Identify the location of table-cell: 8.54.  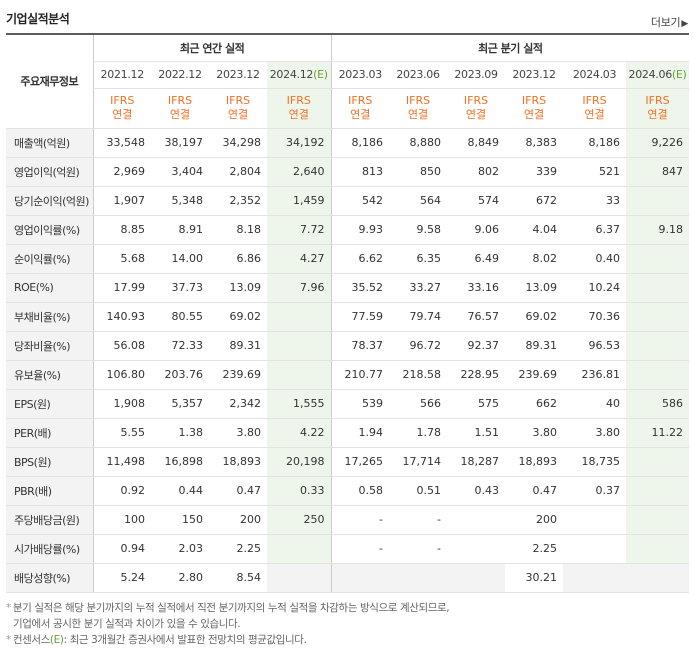
(238, 578).